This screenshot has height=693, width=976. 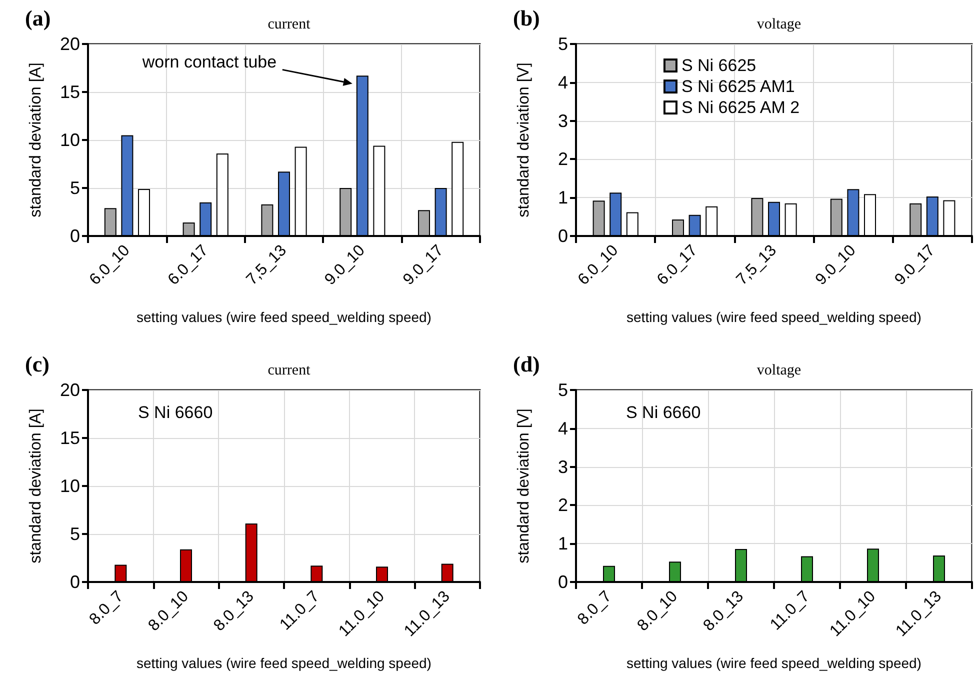 I want to click on annotation: worn contact tube, so click(x=209, y=62).